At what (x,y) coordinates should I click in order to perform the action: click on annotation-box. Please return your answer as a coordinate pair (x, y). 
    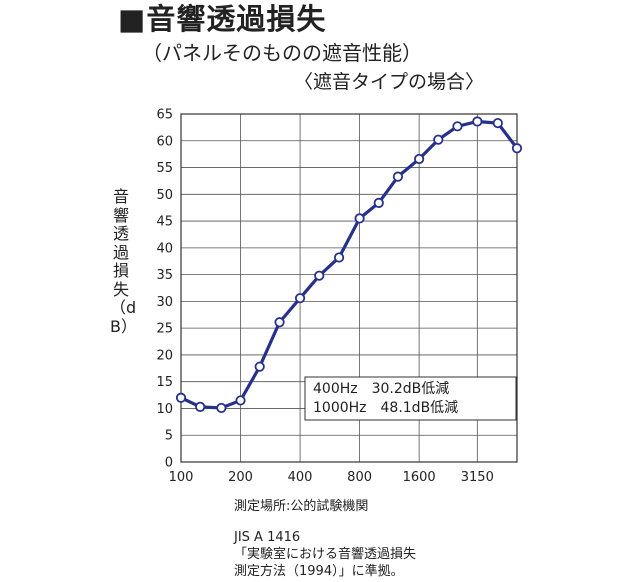
    Looking at the image, I should click on (410, 398).